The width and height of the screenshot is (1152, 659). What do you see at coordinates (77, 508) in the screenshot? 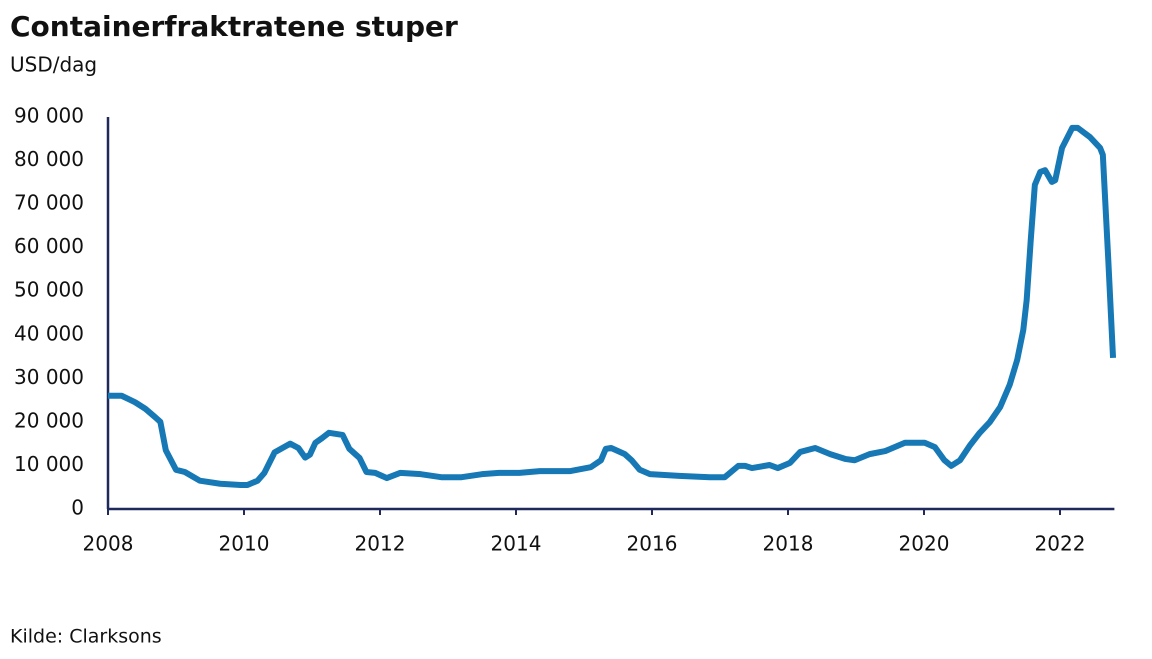
I see `y-tick-label: 0` at bounding box center [77, 508].